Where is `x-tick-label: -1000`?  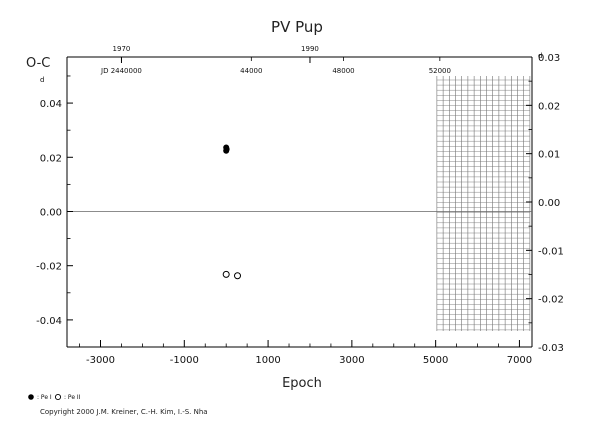 x-tick-label: -1000 is located at coordinates (184, 360).